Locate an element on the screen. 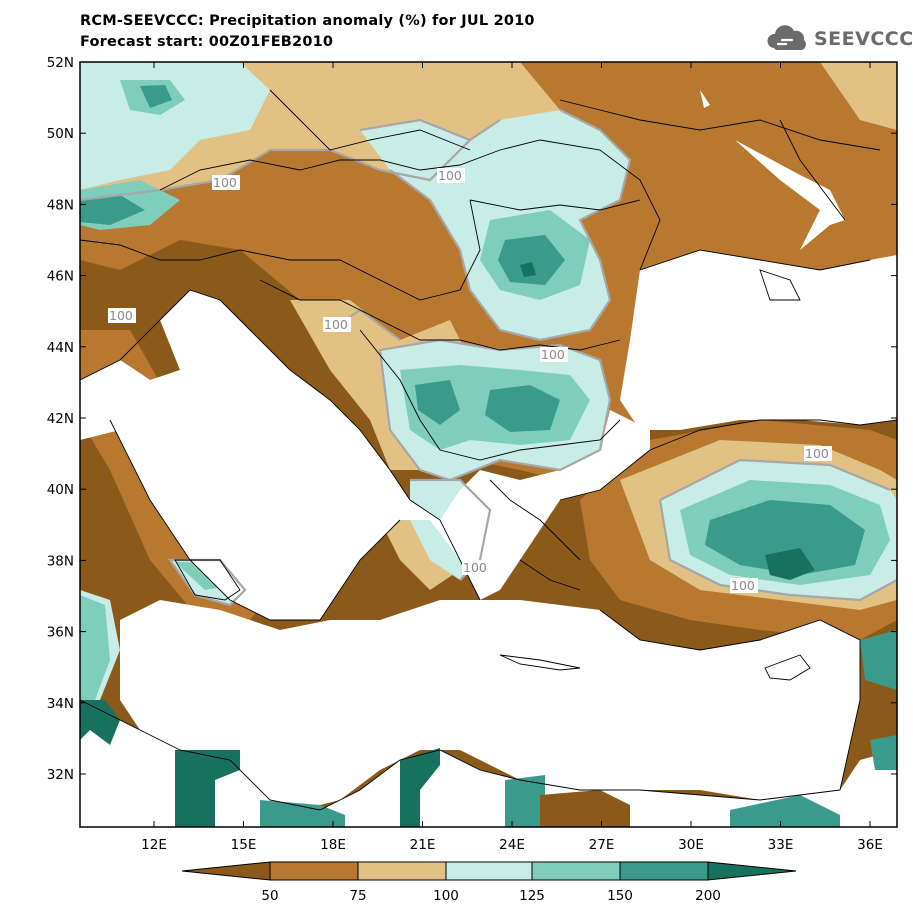 The width and height of the screenshot is (913, 920). lon-label: 30E is located at coordinates (691, 845).